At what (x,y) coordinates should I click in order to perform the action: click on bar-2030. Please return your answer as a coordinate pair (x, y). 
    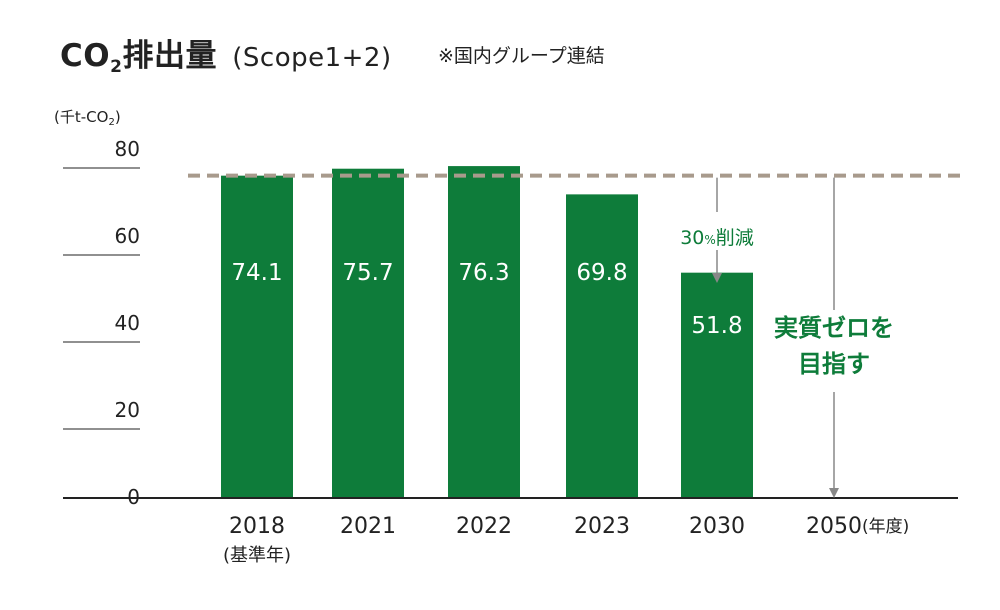
    Looking at the image, I should click on (717, 385).